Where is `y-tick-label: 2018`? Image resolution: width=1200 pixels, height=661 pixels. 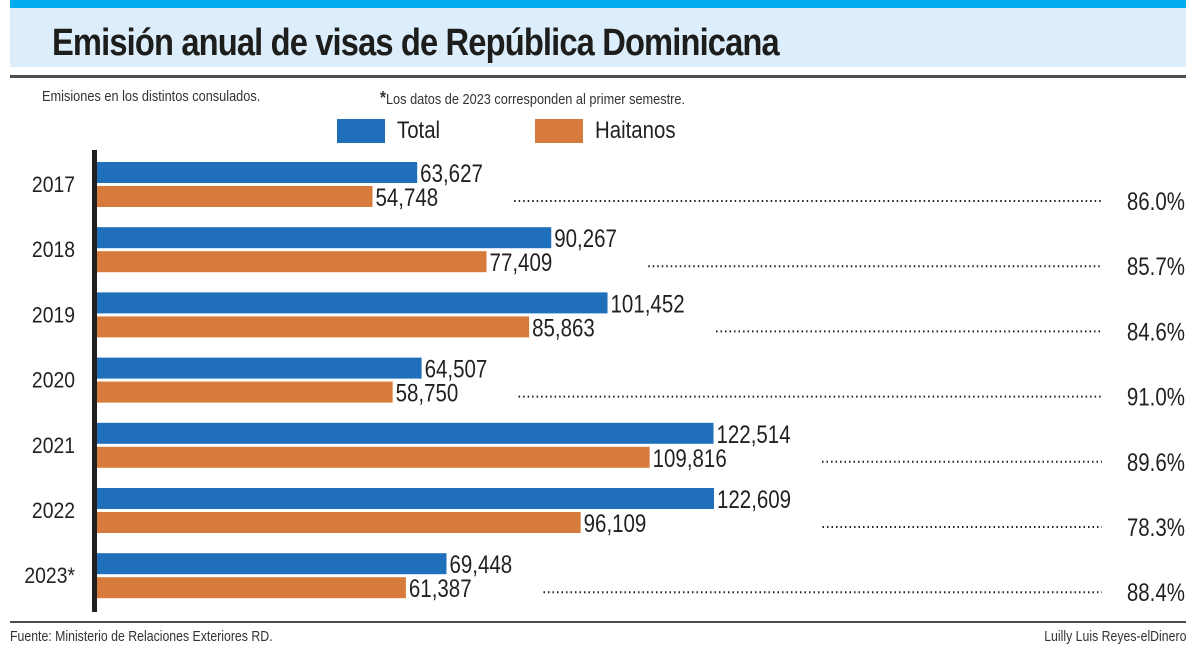
y-tick-label: 2018 is located at coordinates (53, 250).